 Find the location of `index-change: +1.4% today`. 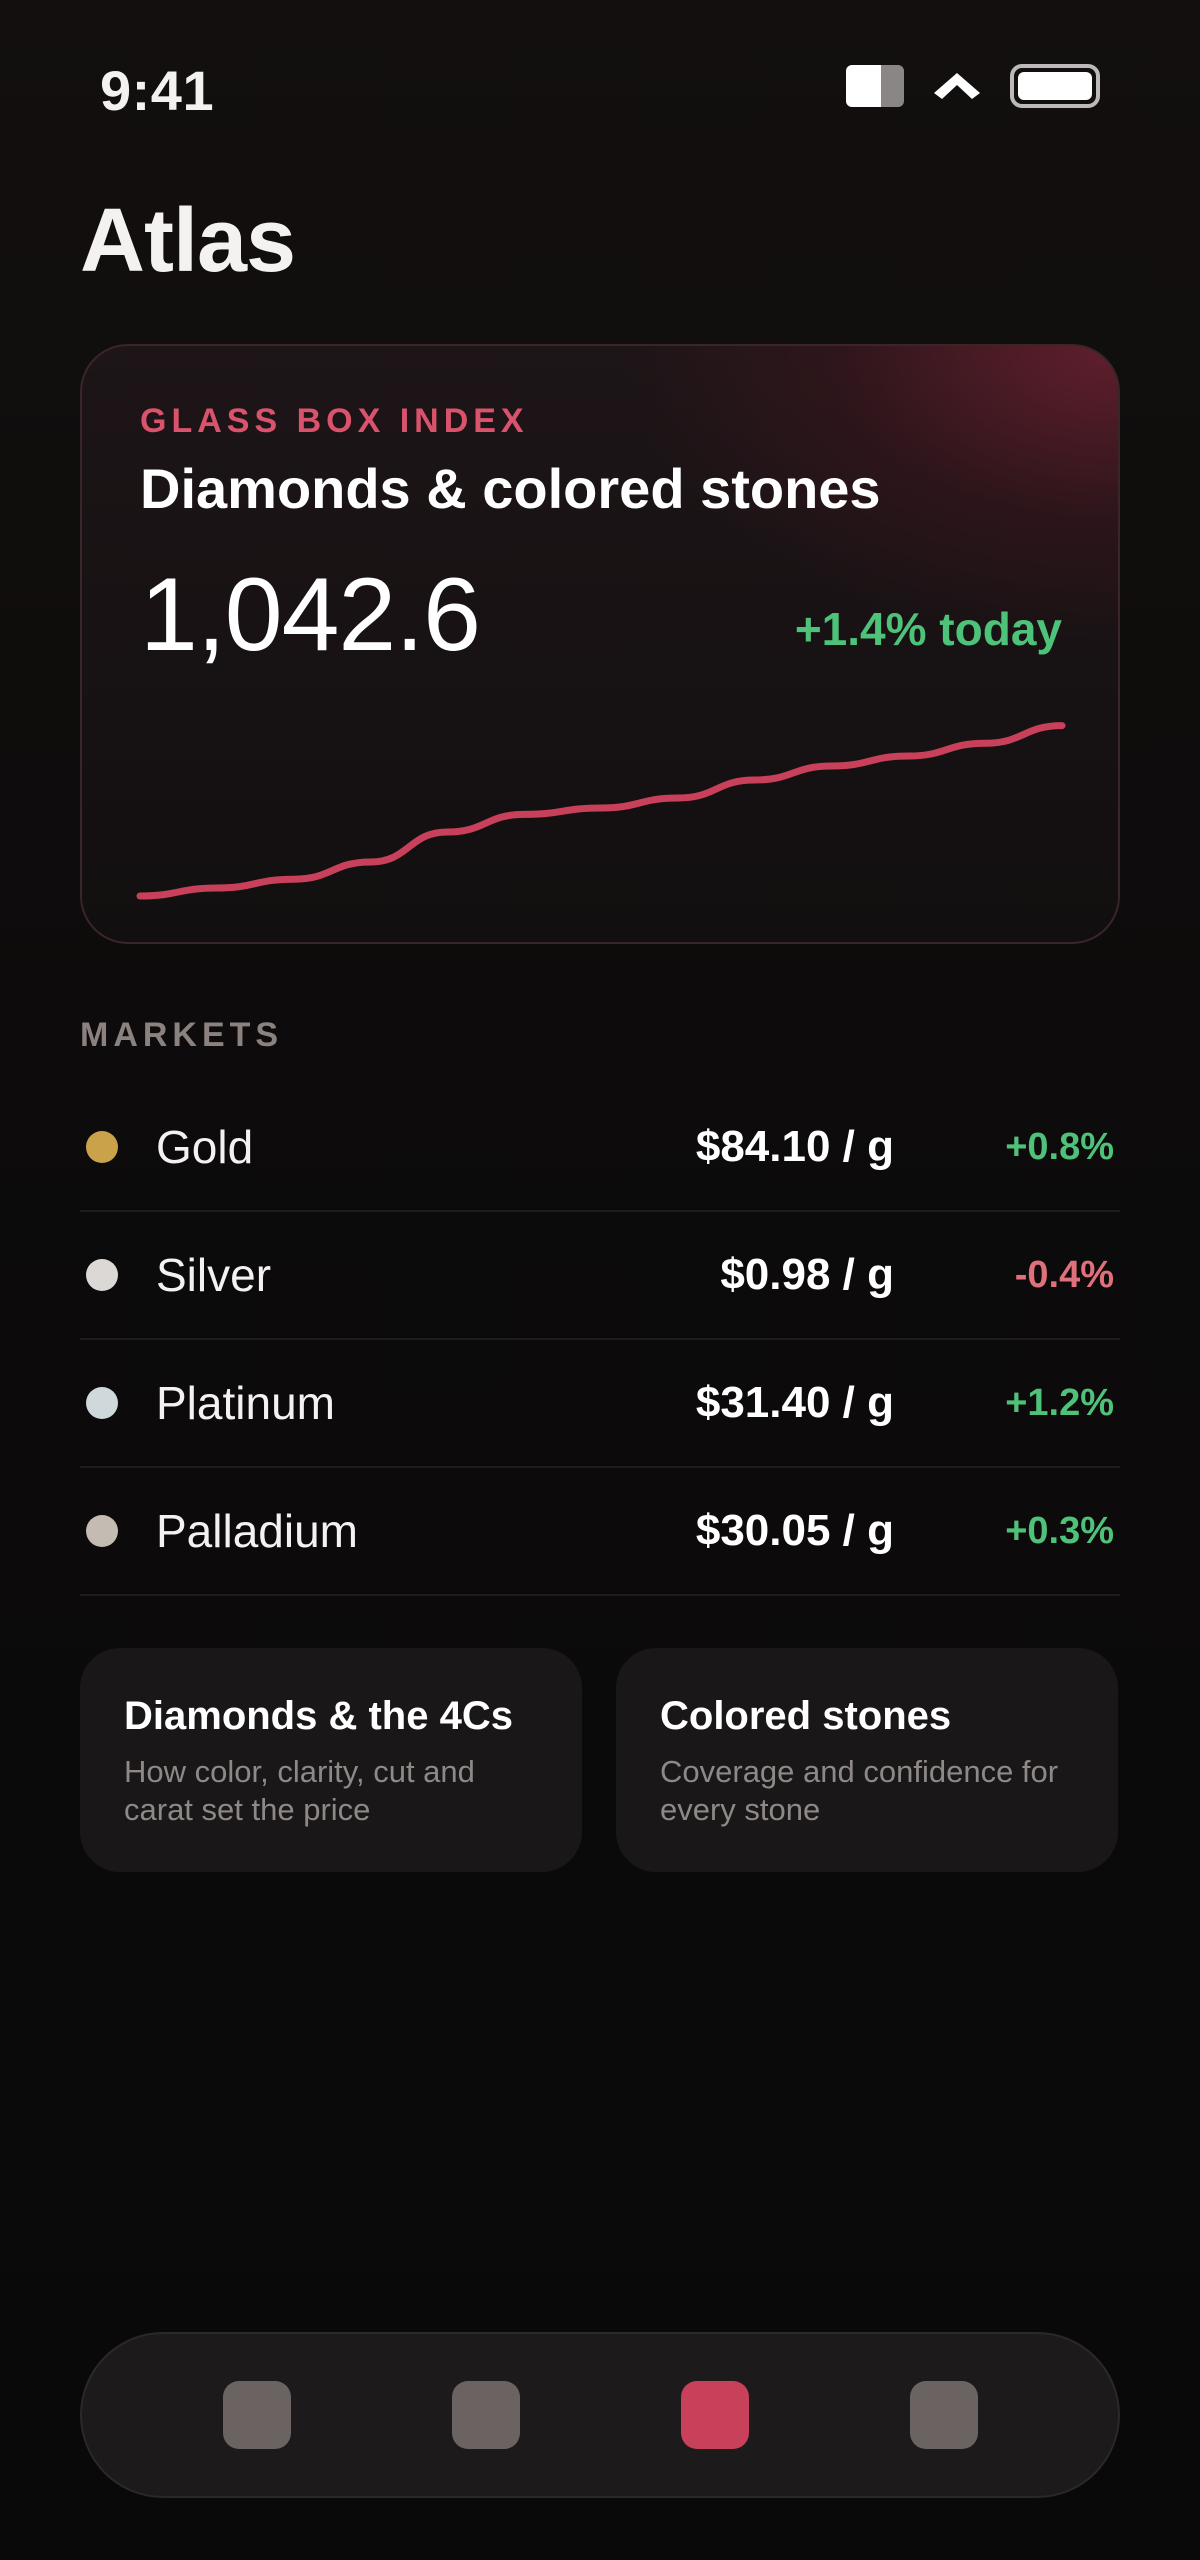

index-change: +1.4% today is located at coordinates (928, 629).